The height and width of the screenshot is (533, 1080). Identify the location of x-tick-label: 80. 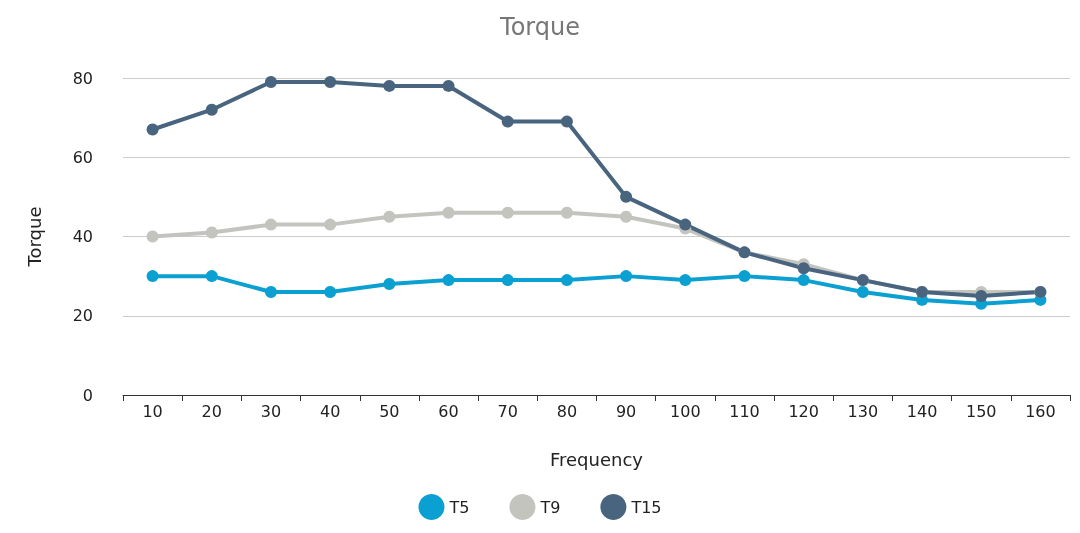
(567, 411).